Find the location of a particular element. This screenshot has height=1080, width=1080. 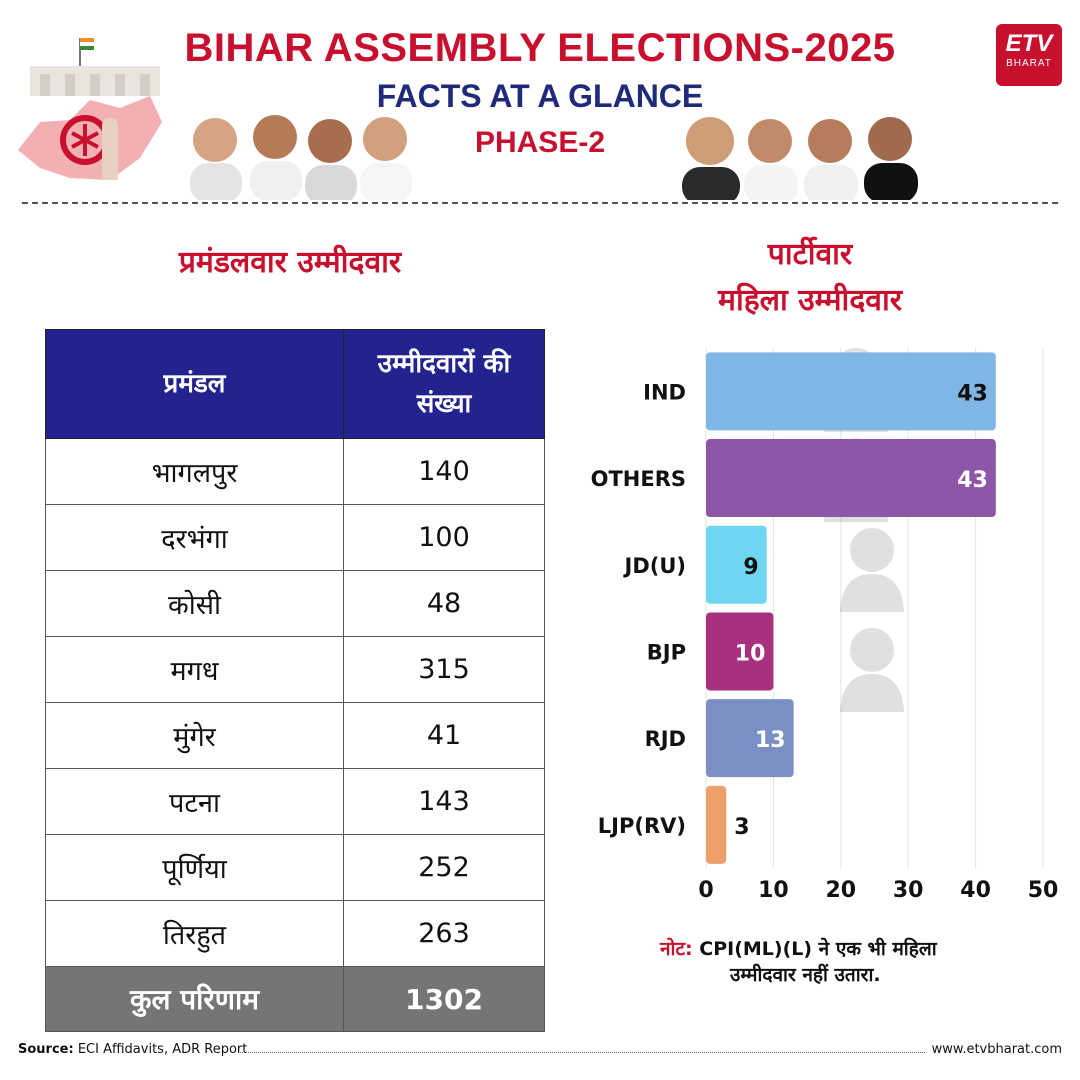

note-label: नोट: is located at coordinates (676, 949).